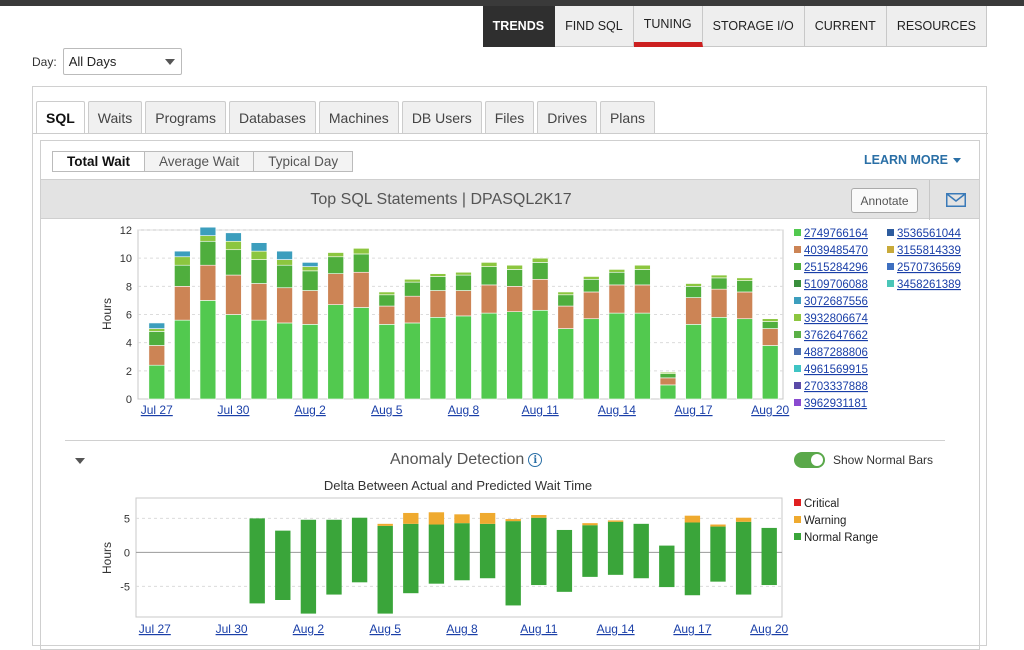 The image size is (1024, 650). I want to click on anomaly-section-title: Anomaly Detection i, so click(466, 460).